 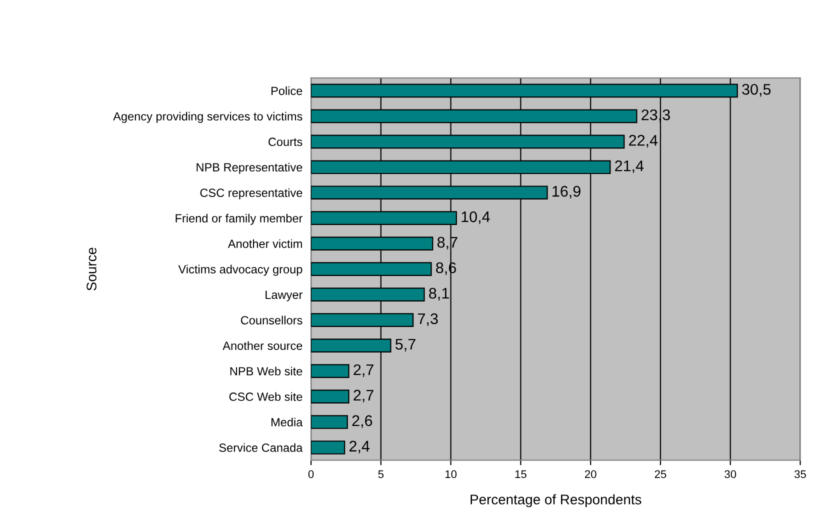 What do you see at coordinates (566, 192) in the screenshot?
I see `data-label: 16,9` at bounding box center [566, 192].